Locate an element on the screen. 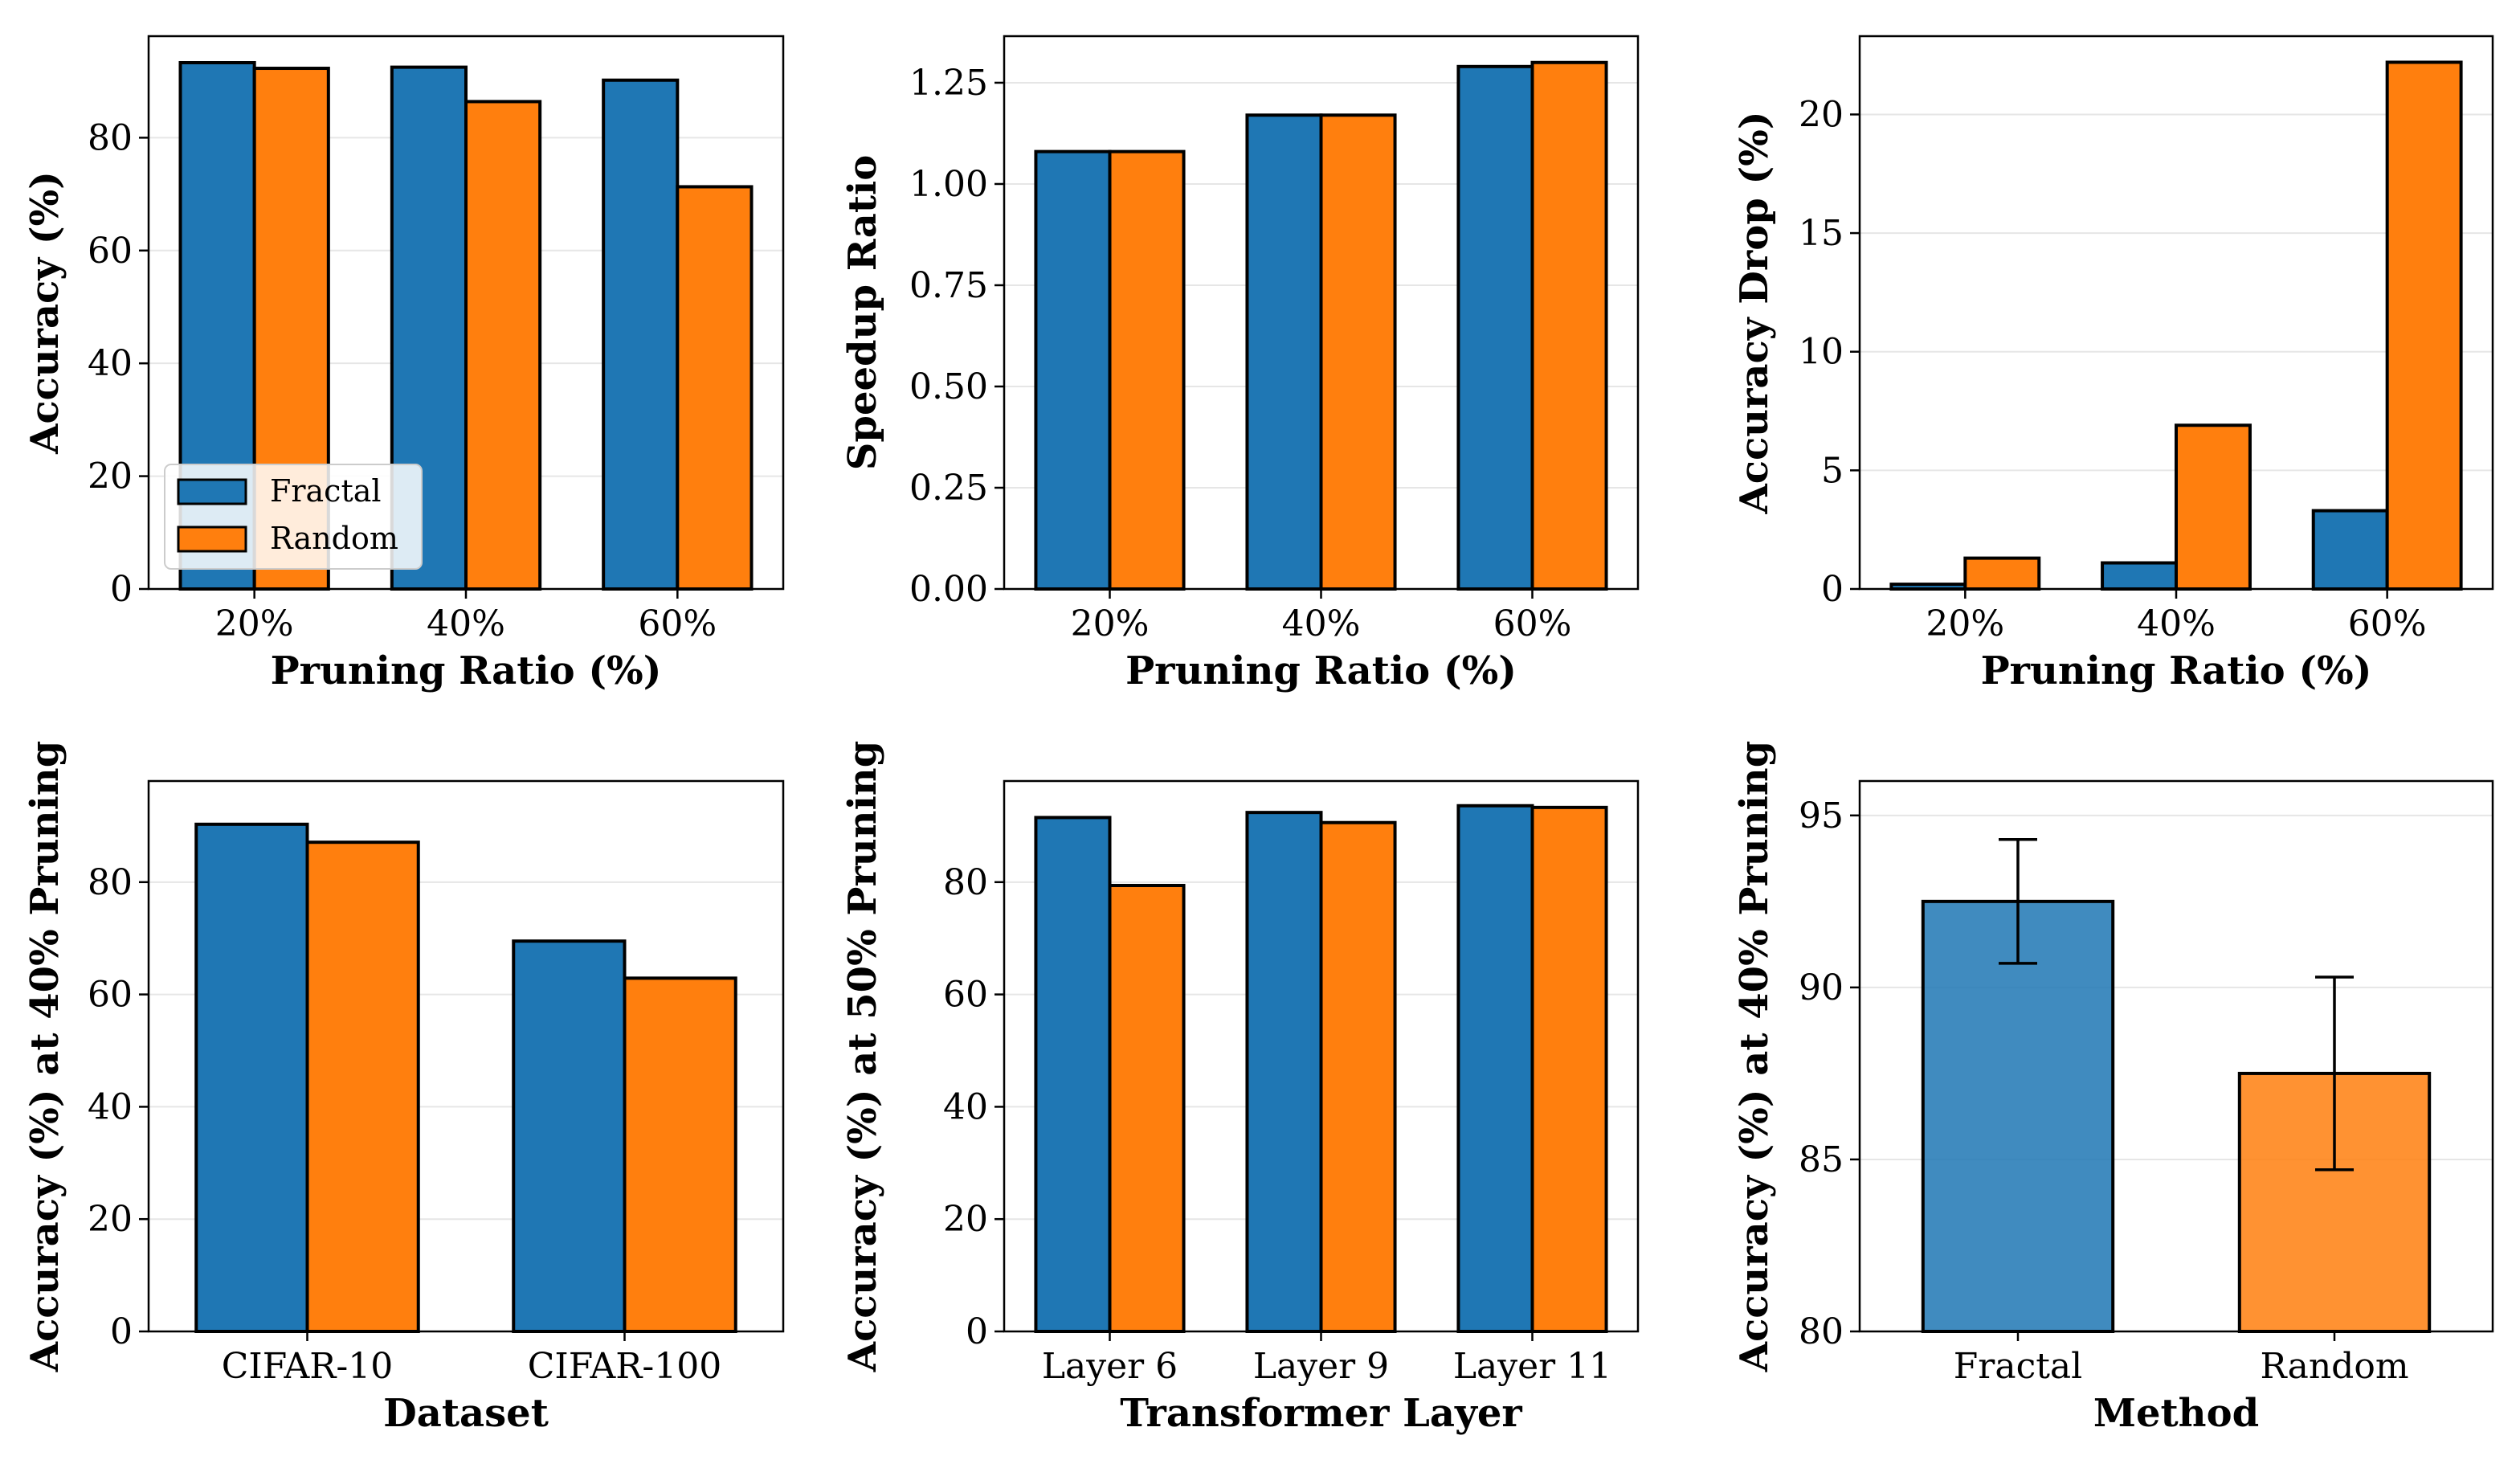  legend-label-fractal: Fractal is located at coordinates (326, 491).